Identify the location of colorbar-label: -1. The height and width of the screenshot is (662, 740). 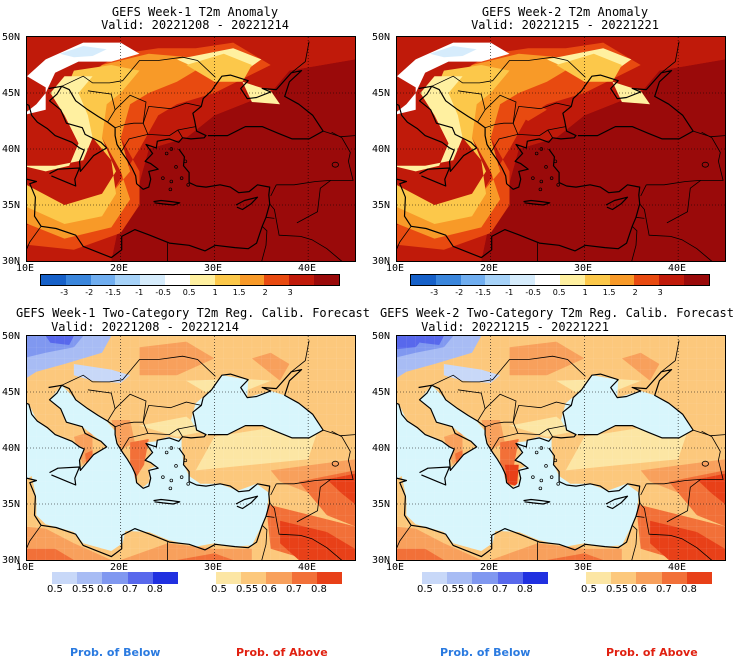
(139, 292).